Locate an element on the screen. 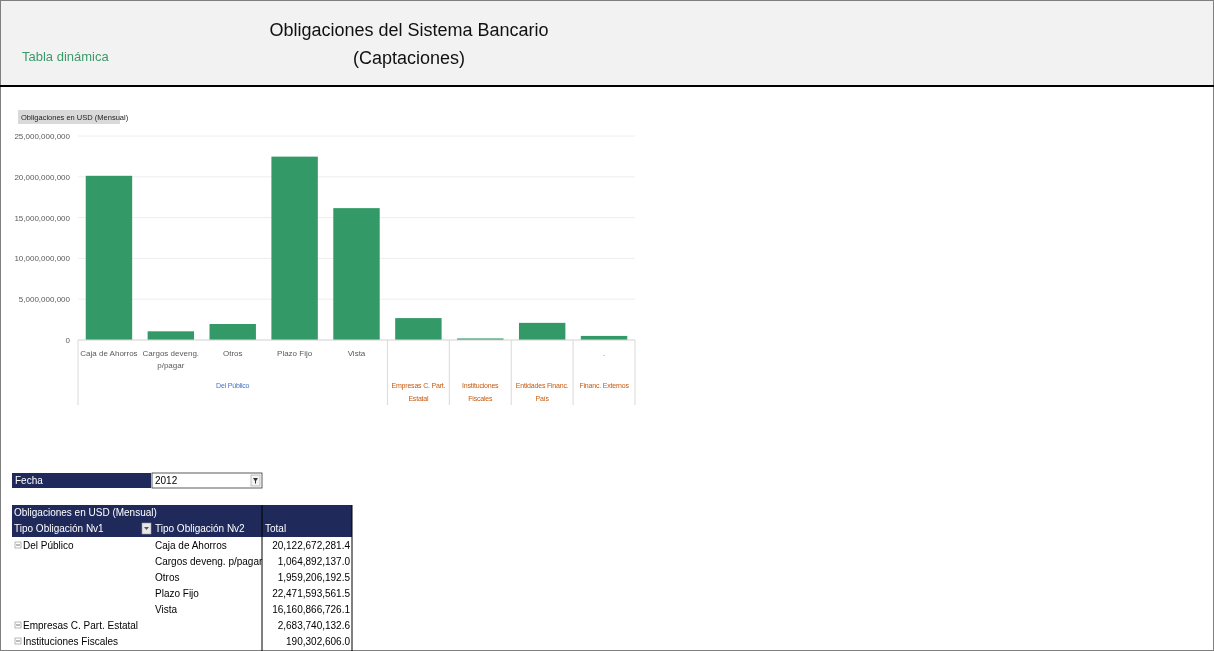  text: 16,160,866,726.1 is located at coordinates (311, 609).